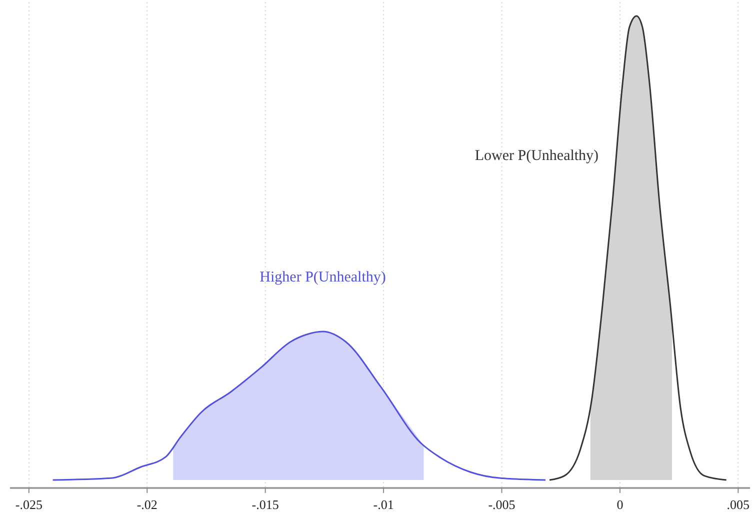 The width and height of the screenshot is (753, 525). I want to click on x-tick-label: 0, so click(620, 504).